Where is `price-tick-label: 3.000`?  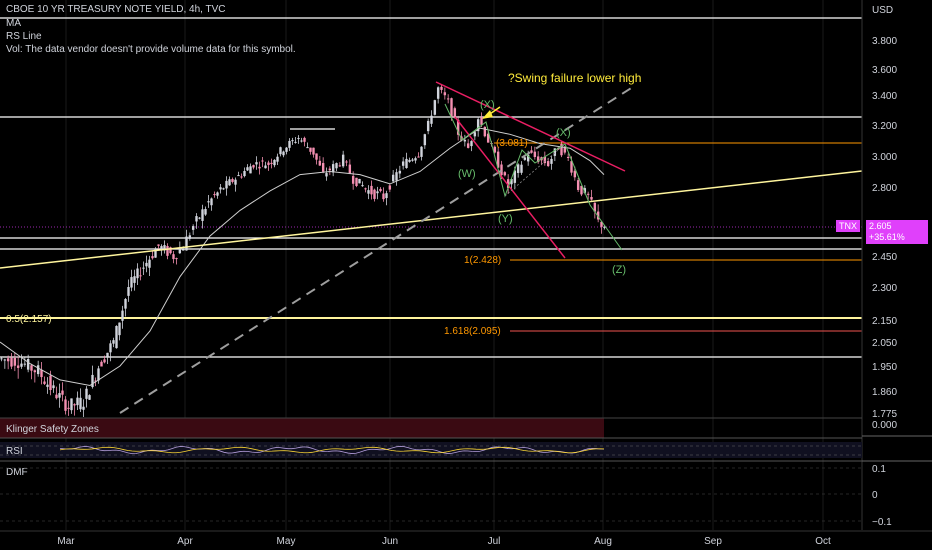 price-tick-label: 3.000 is located at coordinates (884, 157).